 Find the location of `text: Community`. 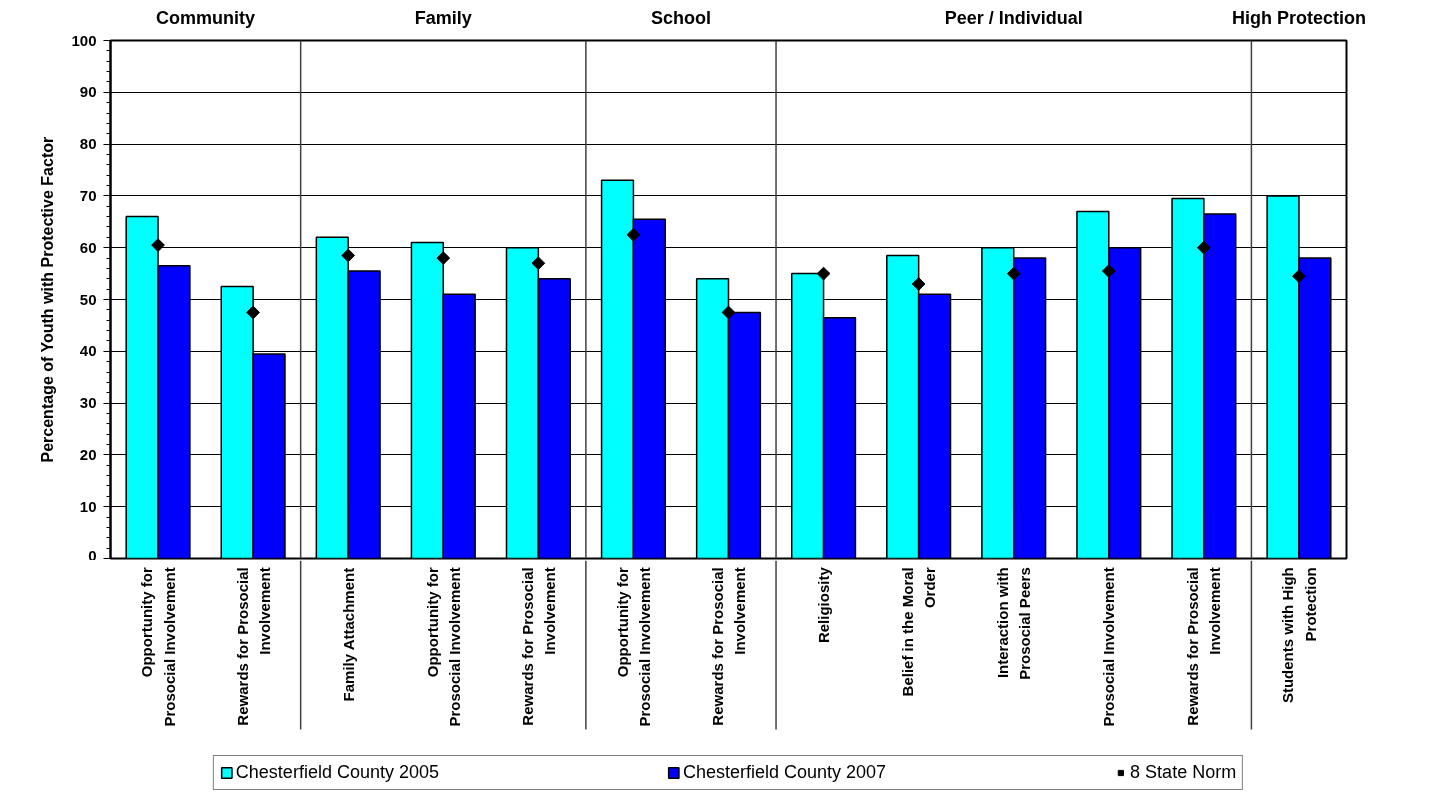

text: Community is located at coordinates (206, 17).